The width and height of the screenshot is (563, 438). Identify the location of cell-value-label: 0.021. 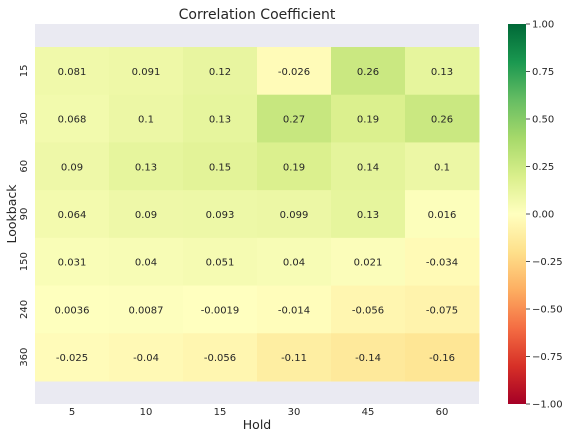
(368, 263).